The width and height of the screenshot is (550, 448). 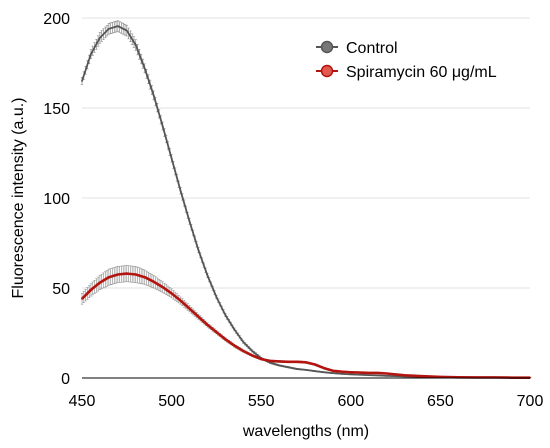 I want to click on x-tick-600: 600, so click(x=350, y=401).